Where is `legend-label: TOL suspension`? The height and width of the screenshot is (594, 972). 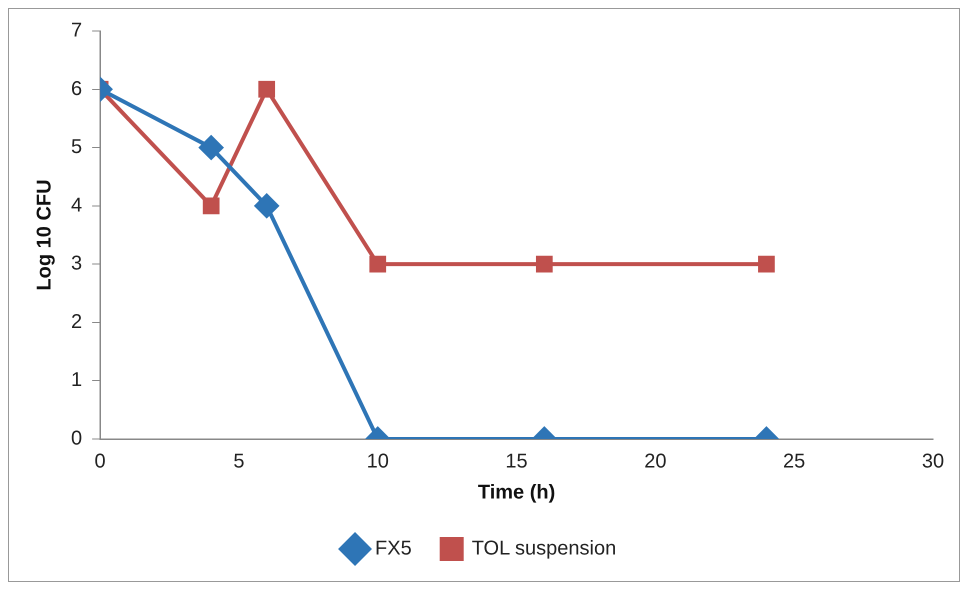
legend-label: TOL suspension is located at coordinates (544, 549).